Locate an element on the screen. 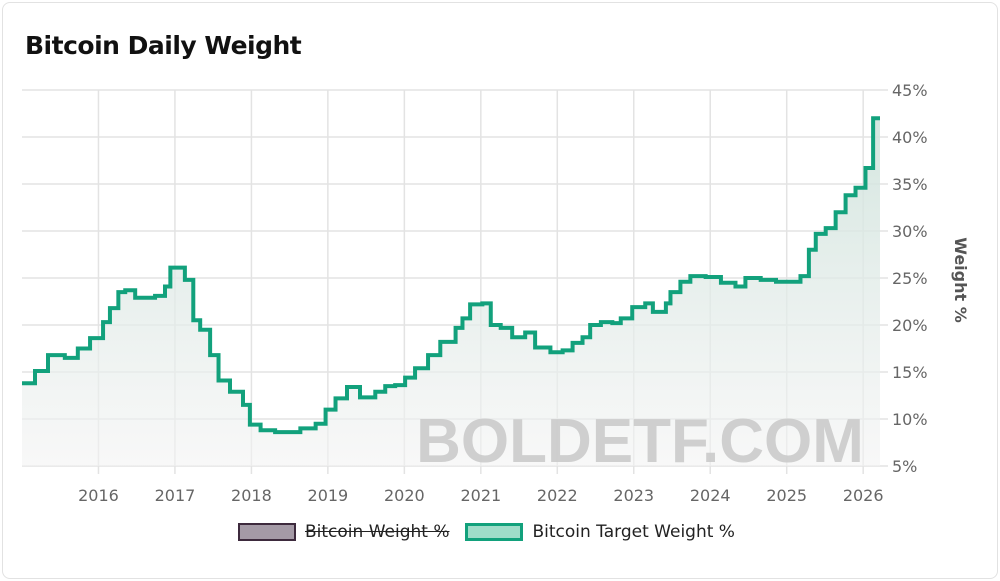 The width and height of the screenshot is (1000, 581). x-tick-label: 2018 is located at coordinates (251, 495).